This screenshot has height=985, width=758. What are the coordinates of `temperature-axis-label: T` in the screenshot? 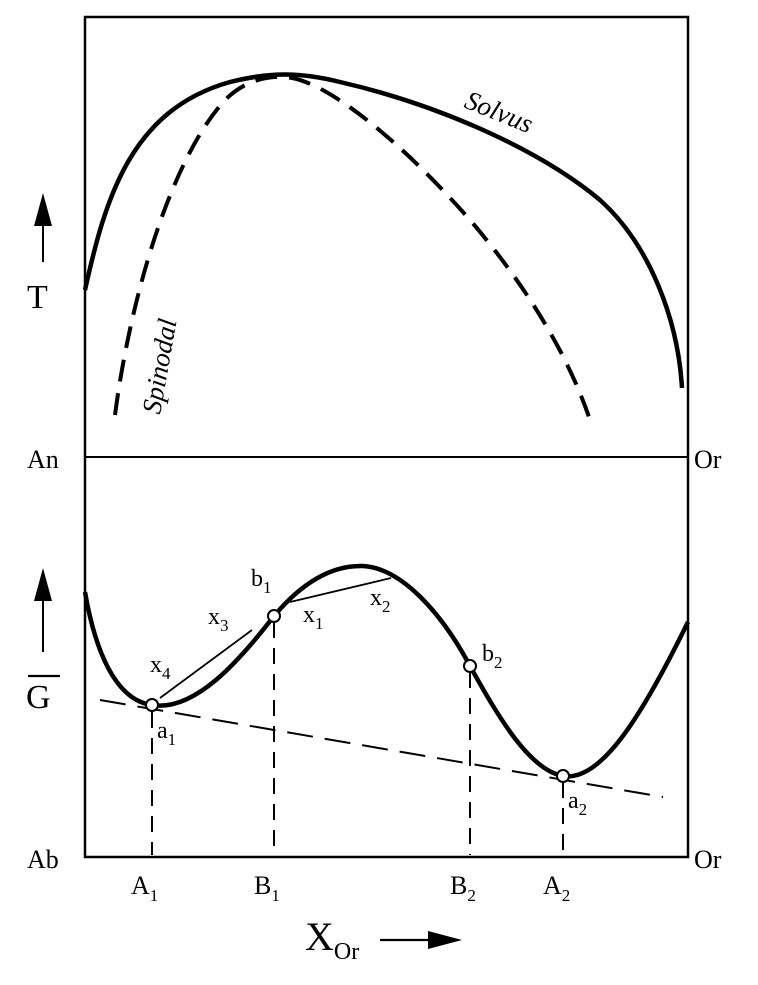 It's located at (37, 297).